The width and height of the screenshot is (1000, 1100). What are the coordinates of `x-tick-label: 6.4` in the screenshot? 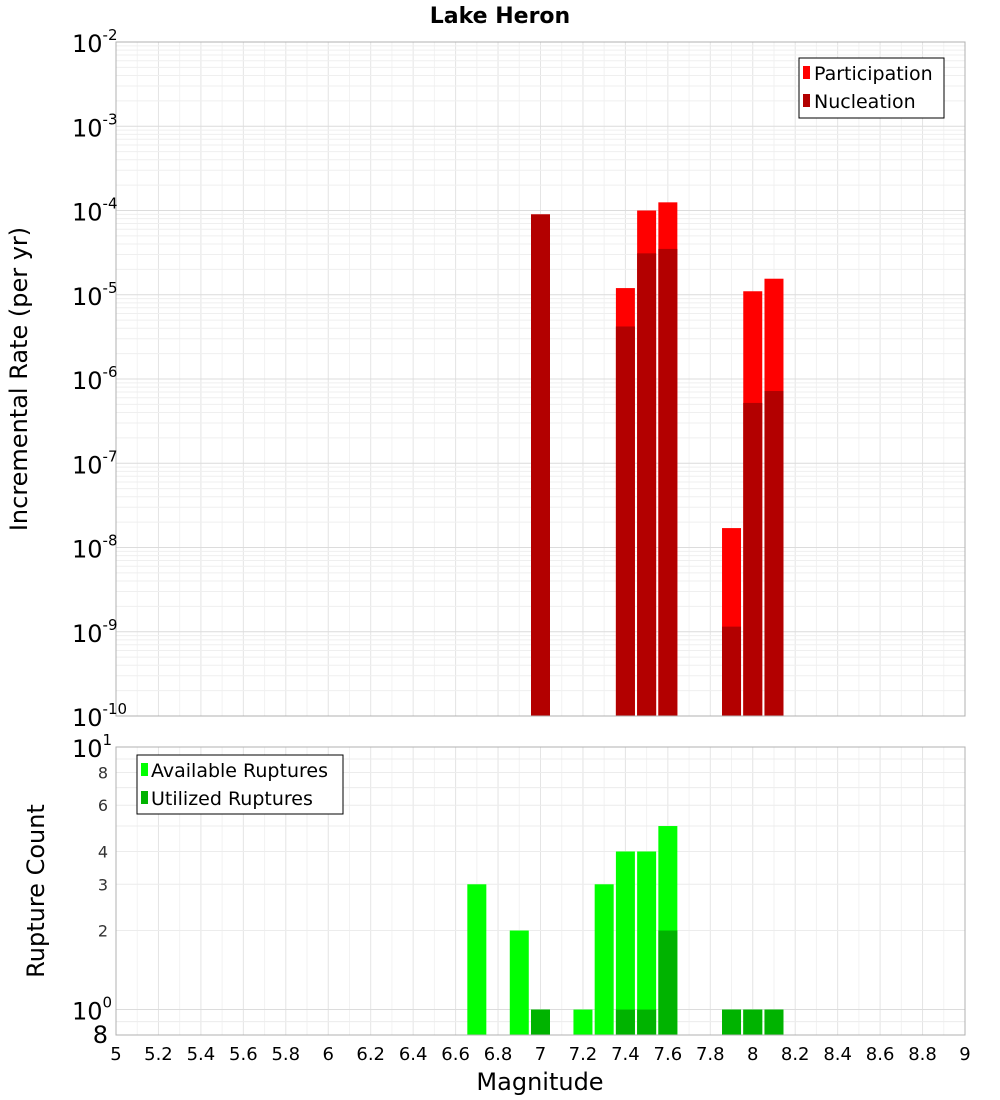 It's located at (413, 1054).